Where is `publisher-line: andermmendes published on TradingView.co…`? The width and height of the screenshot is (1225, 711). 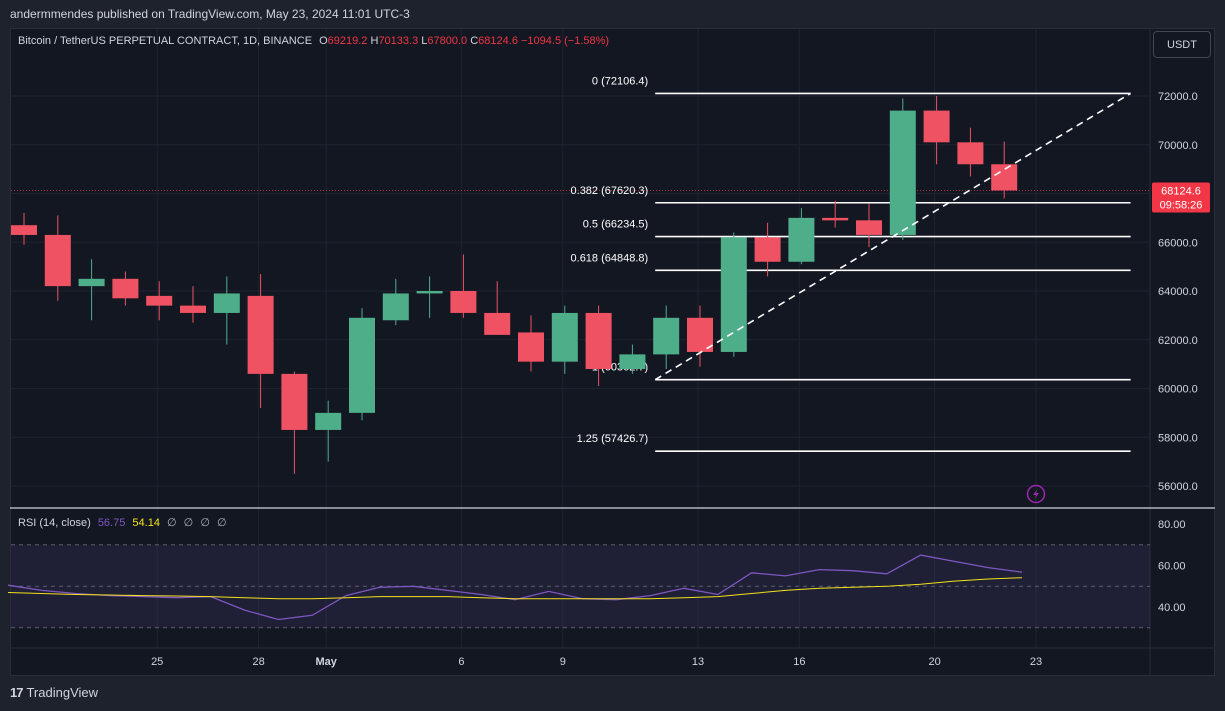
publisher-line: andermmendes published on TradingView.co… is located at coordinates (210, 14).